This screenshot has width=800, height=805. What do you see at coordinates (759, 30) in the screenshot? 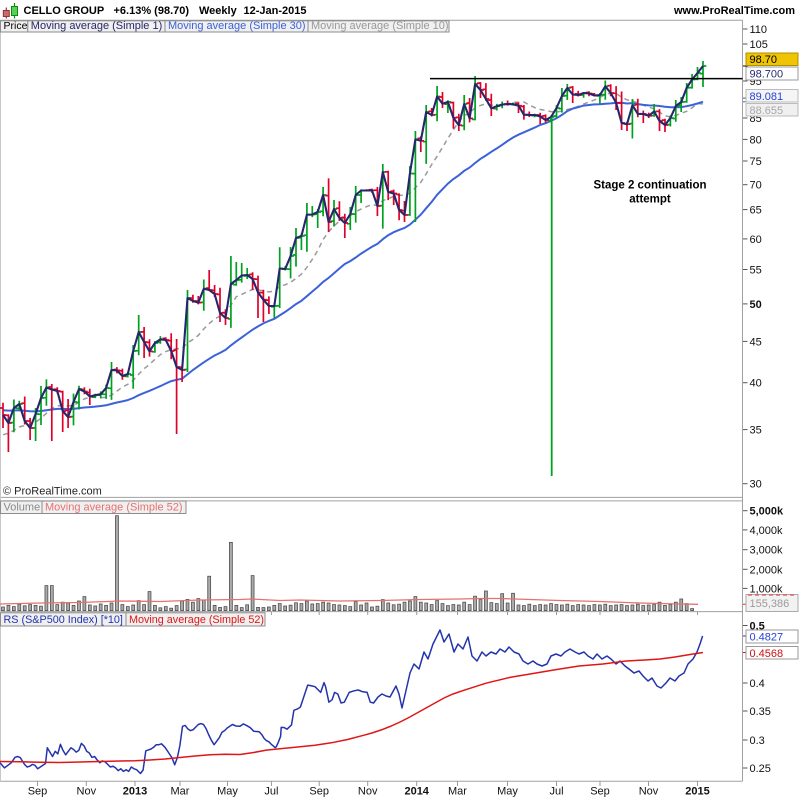
I see `svg-text: 110` at bounding box center [759, 30].